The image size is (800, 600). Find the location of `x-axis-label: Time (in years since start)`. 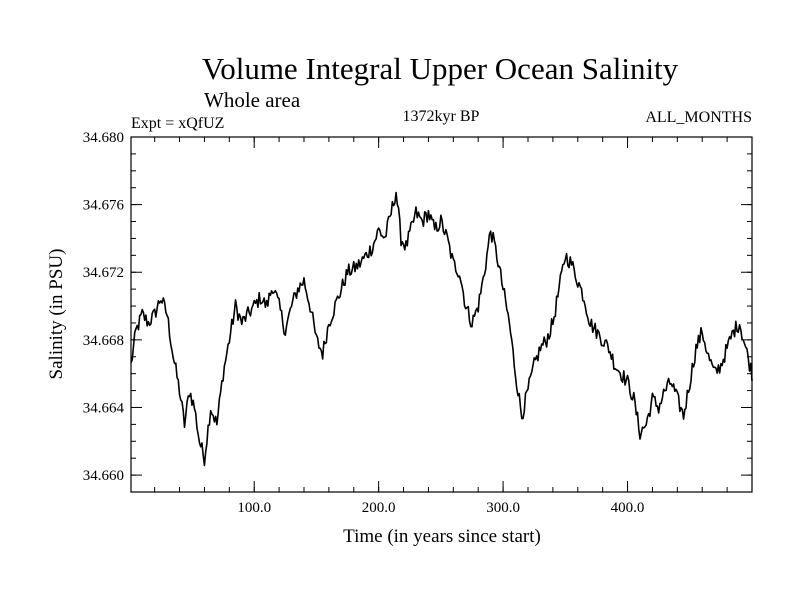

x-axis-label: Time (in years since start) is located at coordinates (442, 536).